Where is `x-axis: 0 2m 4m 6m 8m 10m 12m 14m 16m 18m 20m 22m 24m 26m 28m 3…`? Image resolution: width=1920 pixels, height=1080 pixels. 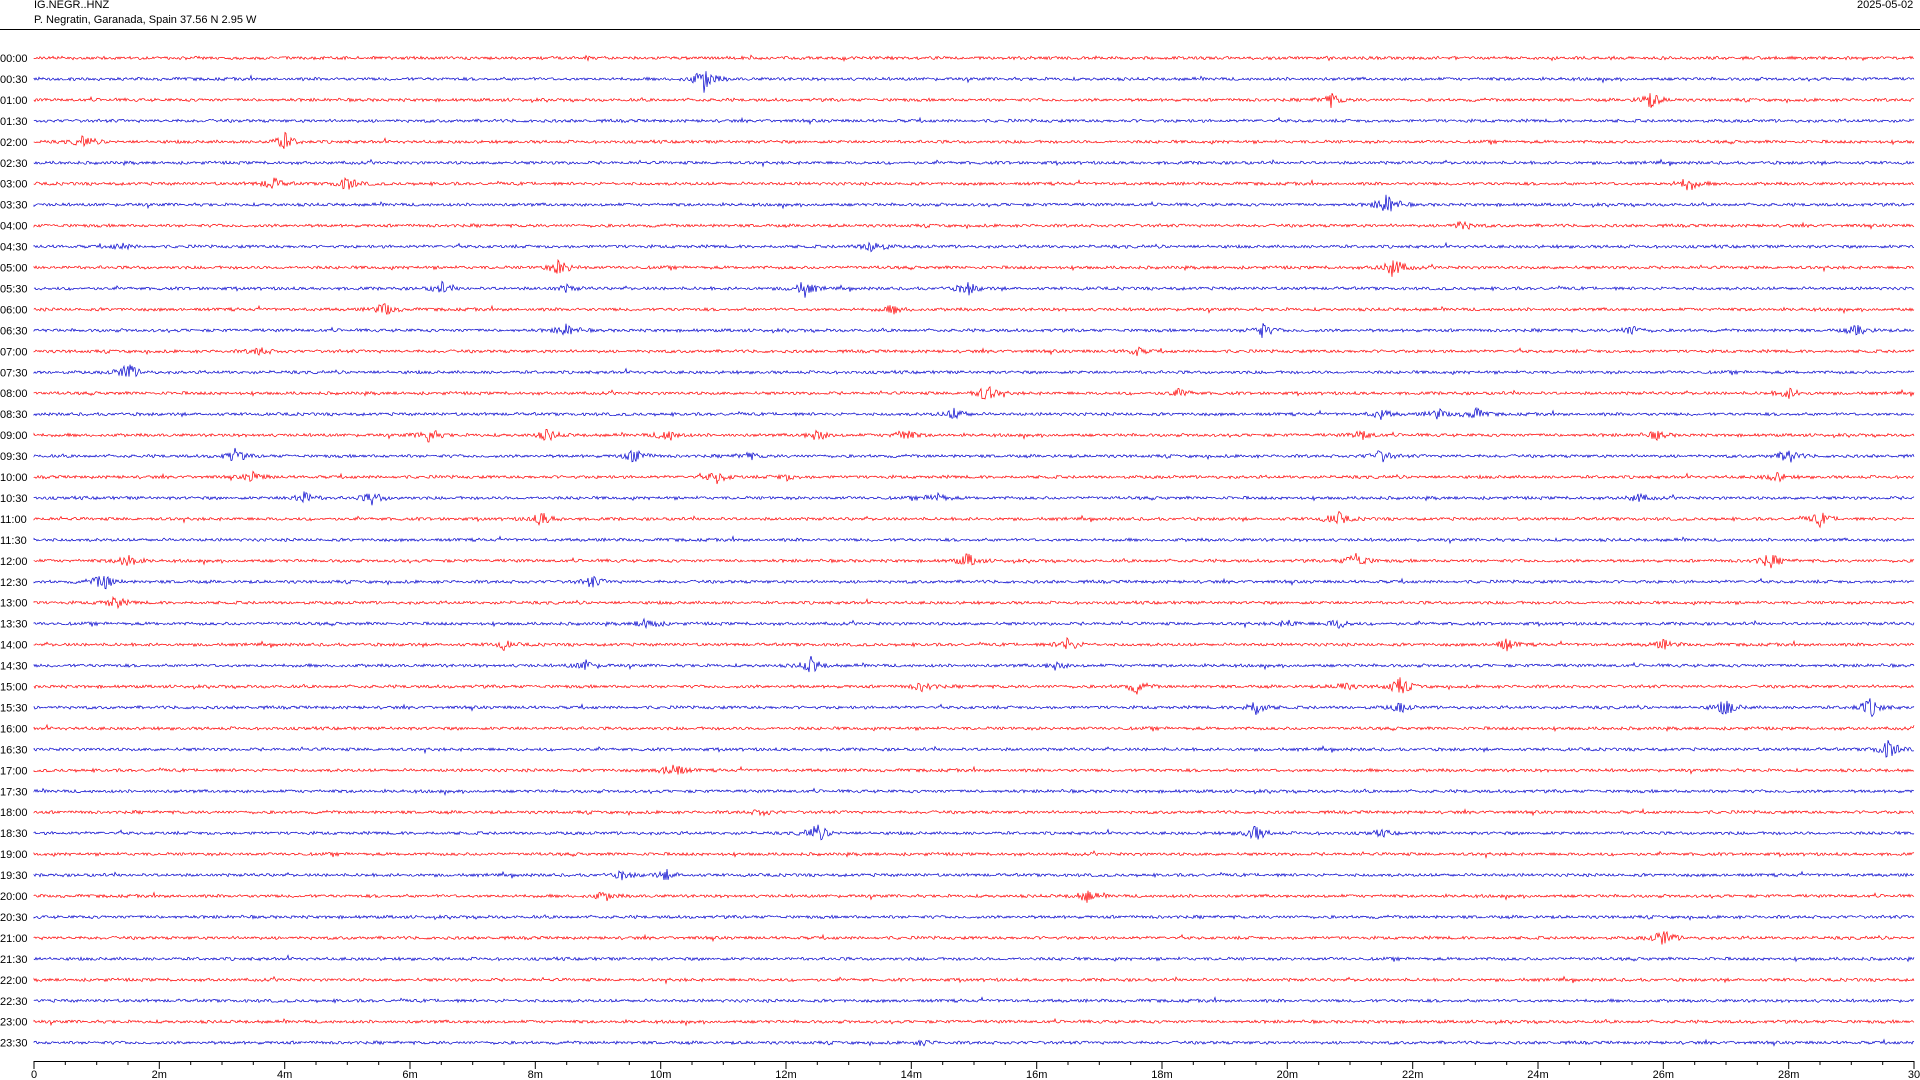
x-axis: 0 2m 4m 6m 8m 10m 12m 14m 16m 18m 20m 22m 24m 26m 28m 3… is located at coordinates (975, 1070).